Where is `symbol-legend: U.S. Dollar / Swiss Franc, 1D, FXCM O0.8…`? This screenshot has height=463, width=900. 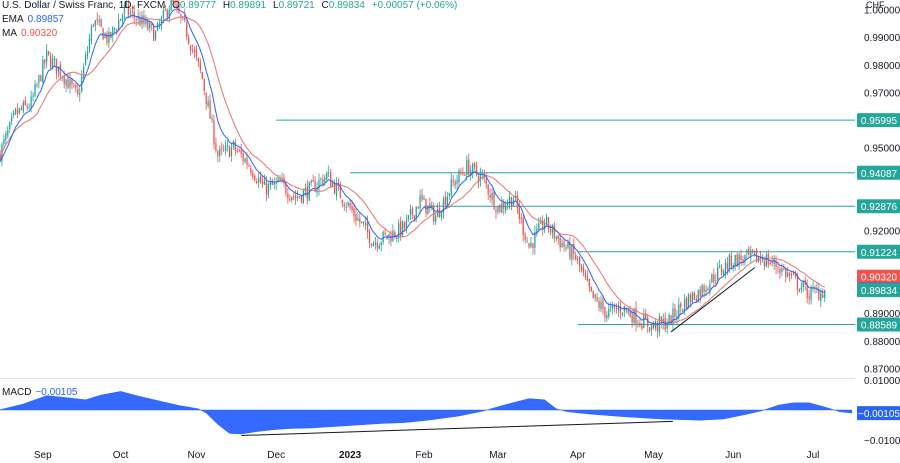 symbol-legend: U.S. Dollar / Swiss Franc, 1D, FXCM O0.8… is located at coordinates (229, 5).